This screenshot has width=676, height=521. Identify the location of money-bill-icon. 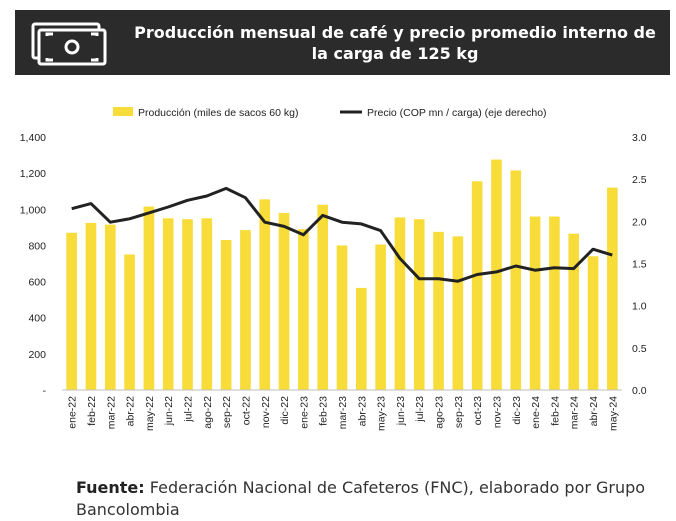
(69, 44).